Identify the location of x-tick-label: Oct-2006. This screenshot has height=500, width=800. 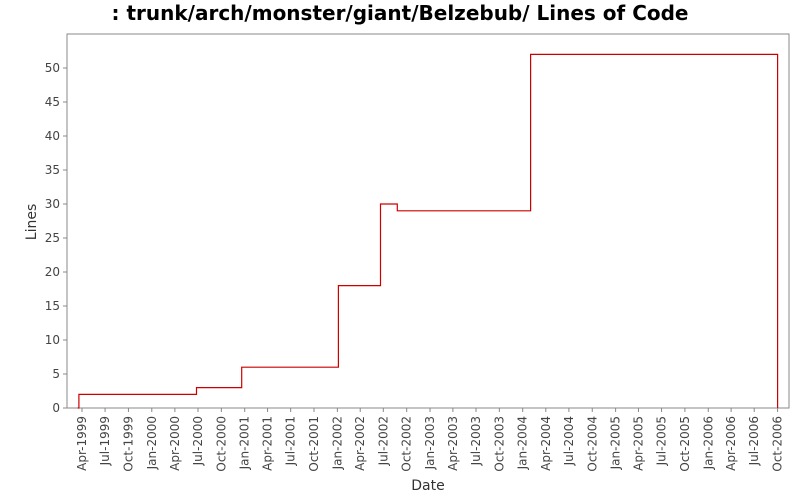
(778, 444).